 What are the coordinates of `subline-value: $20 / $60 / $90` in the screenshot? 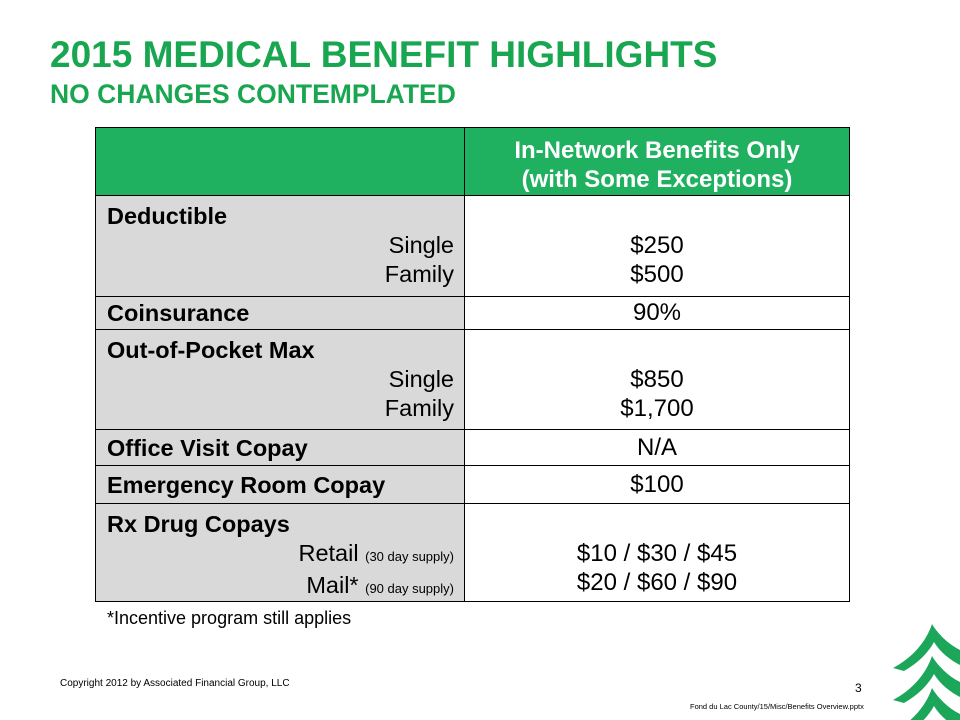 It's located at (657, 582).